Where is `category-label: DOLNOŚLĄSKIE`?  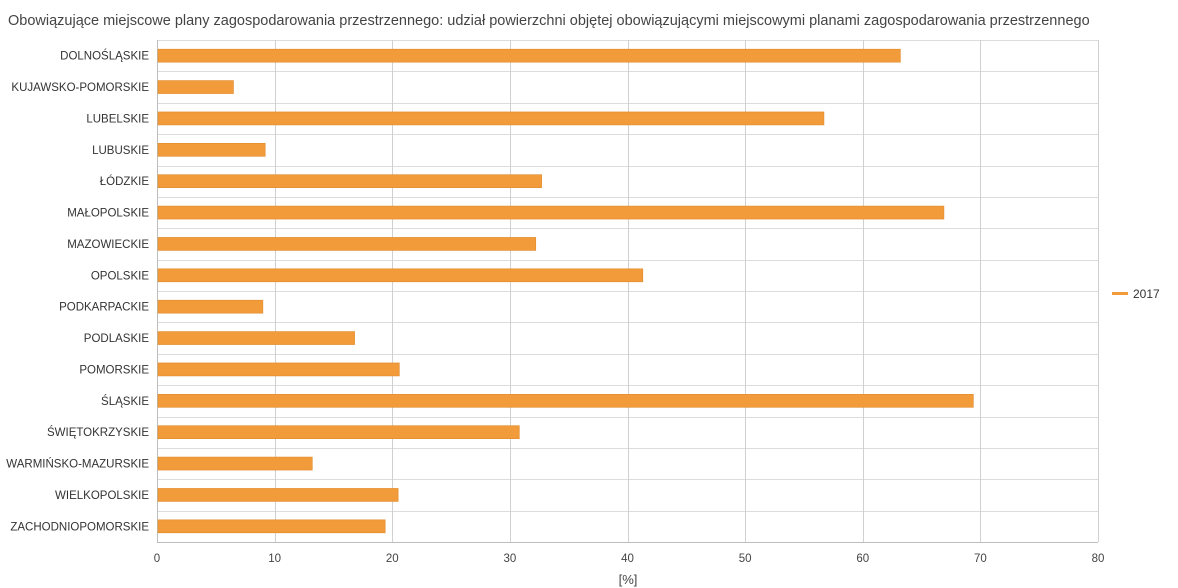 category-label: DOLNOŚLĄSKIE is located at coordinates (104, 56).